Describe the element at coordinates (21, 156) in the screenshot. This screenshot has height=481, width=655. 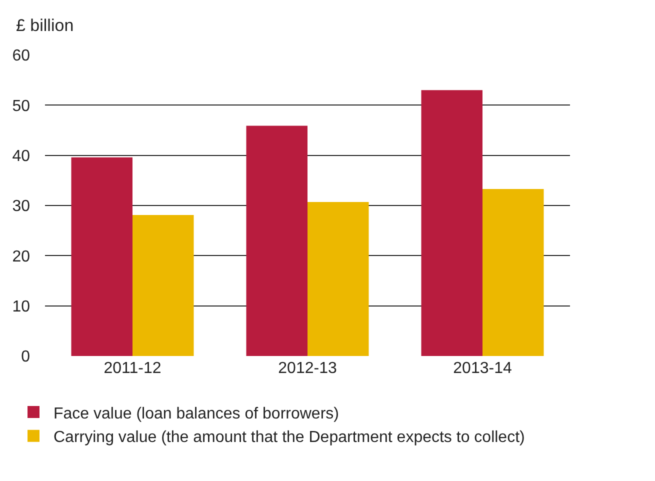
I see `y-tick-label: 40` at that location.